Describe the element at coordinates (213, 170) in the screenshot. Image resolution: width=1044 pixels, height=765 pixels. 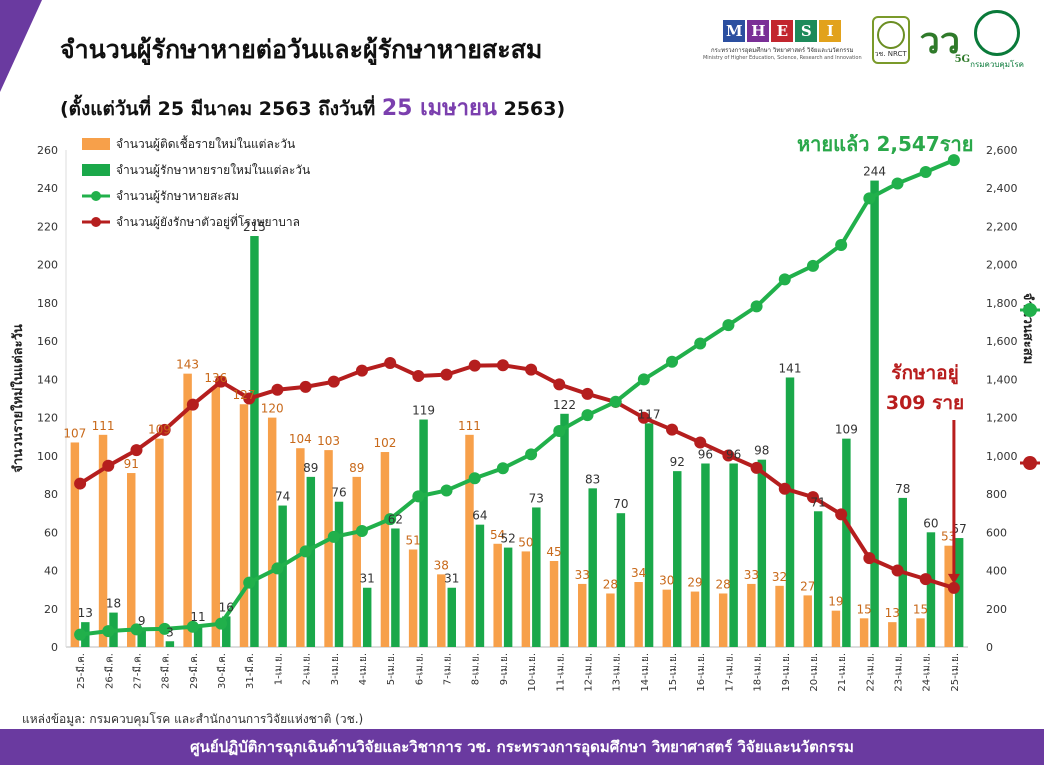
I see `legend-label: จำนวนผู้รักษาหายรายใหม่ในแต่ละวัน` at that location.